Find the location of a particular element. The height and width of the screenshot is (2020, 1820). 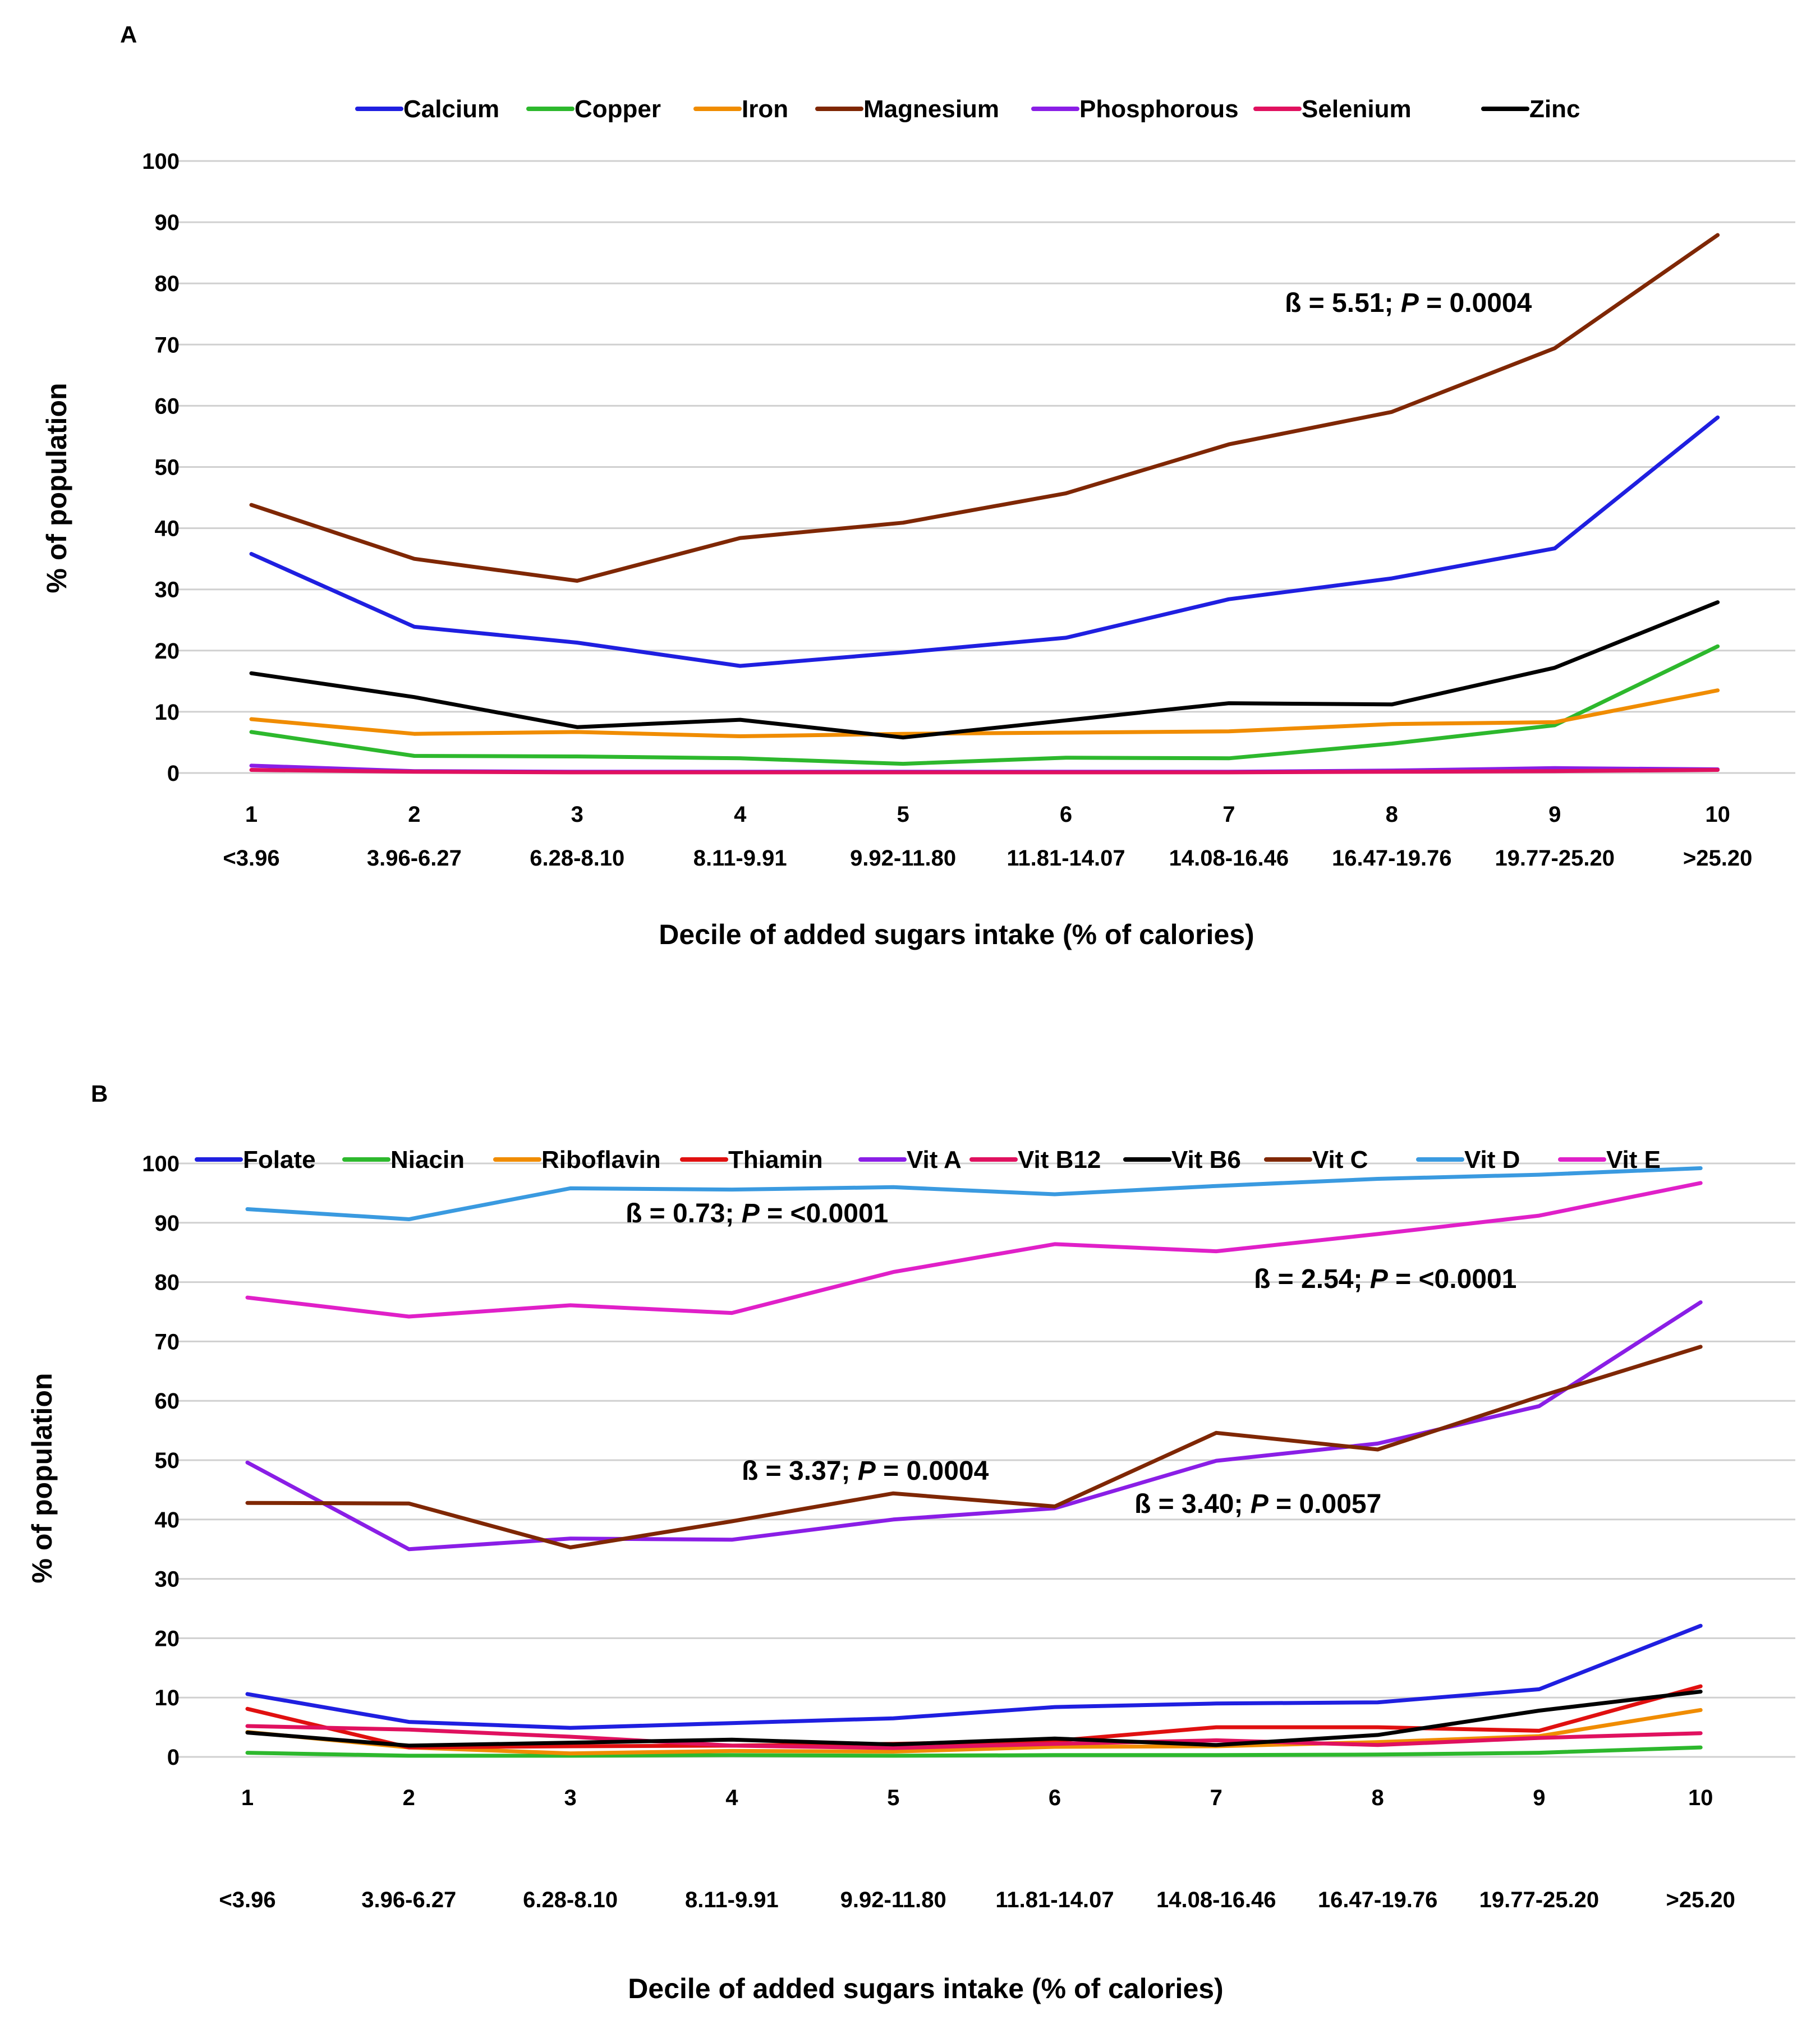

panel-a-y-tick-label: 80 is located at coordinates (167, 284).